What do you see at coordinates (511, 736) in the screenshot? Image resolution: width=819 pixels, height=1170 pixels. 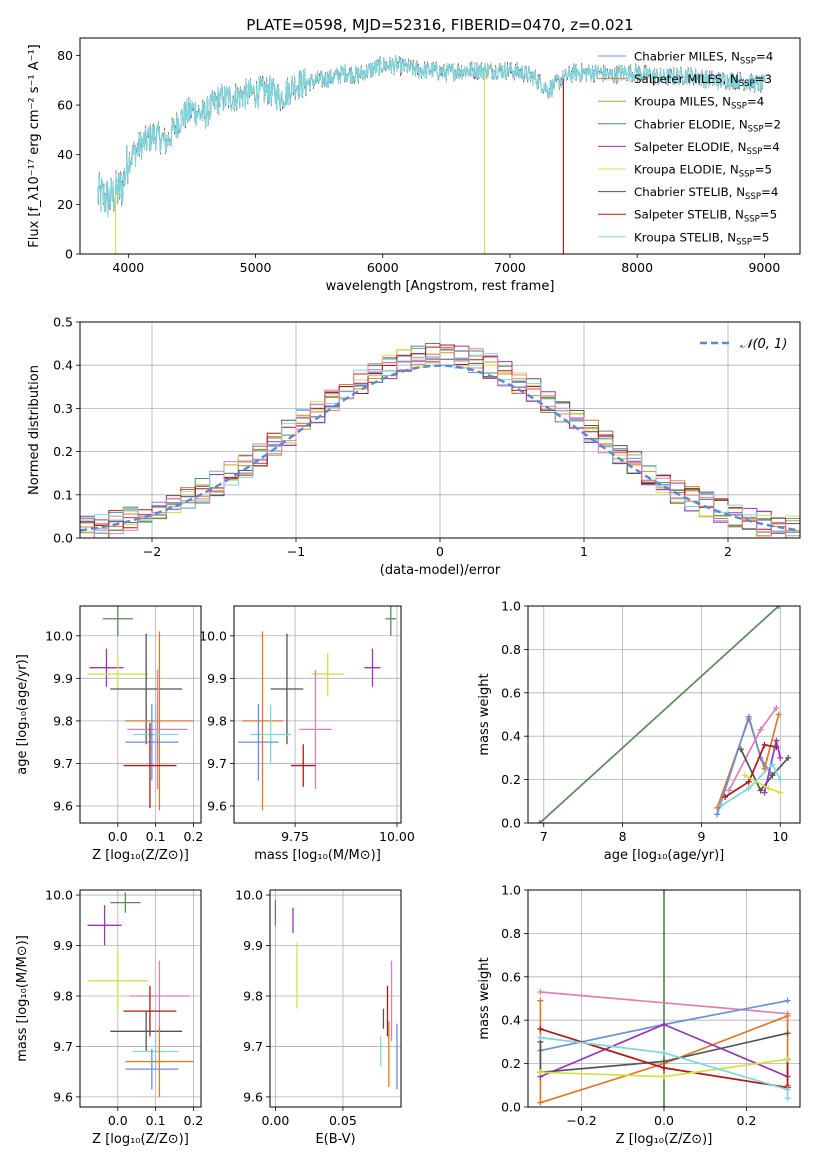 I see `y-tick-label: 0.4` at bounding box center [511, 736].